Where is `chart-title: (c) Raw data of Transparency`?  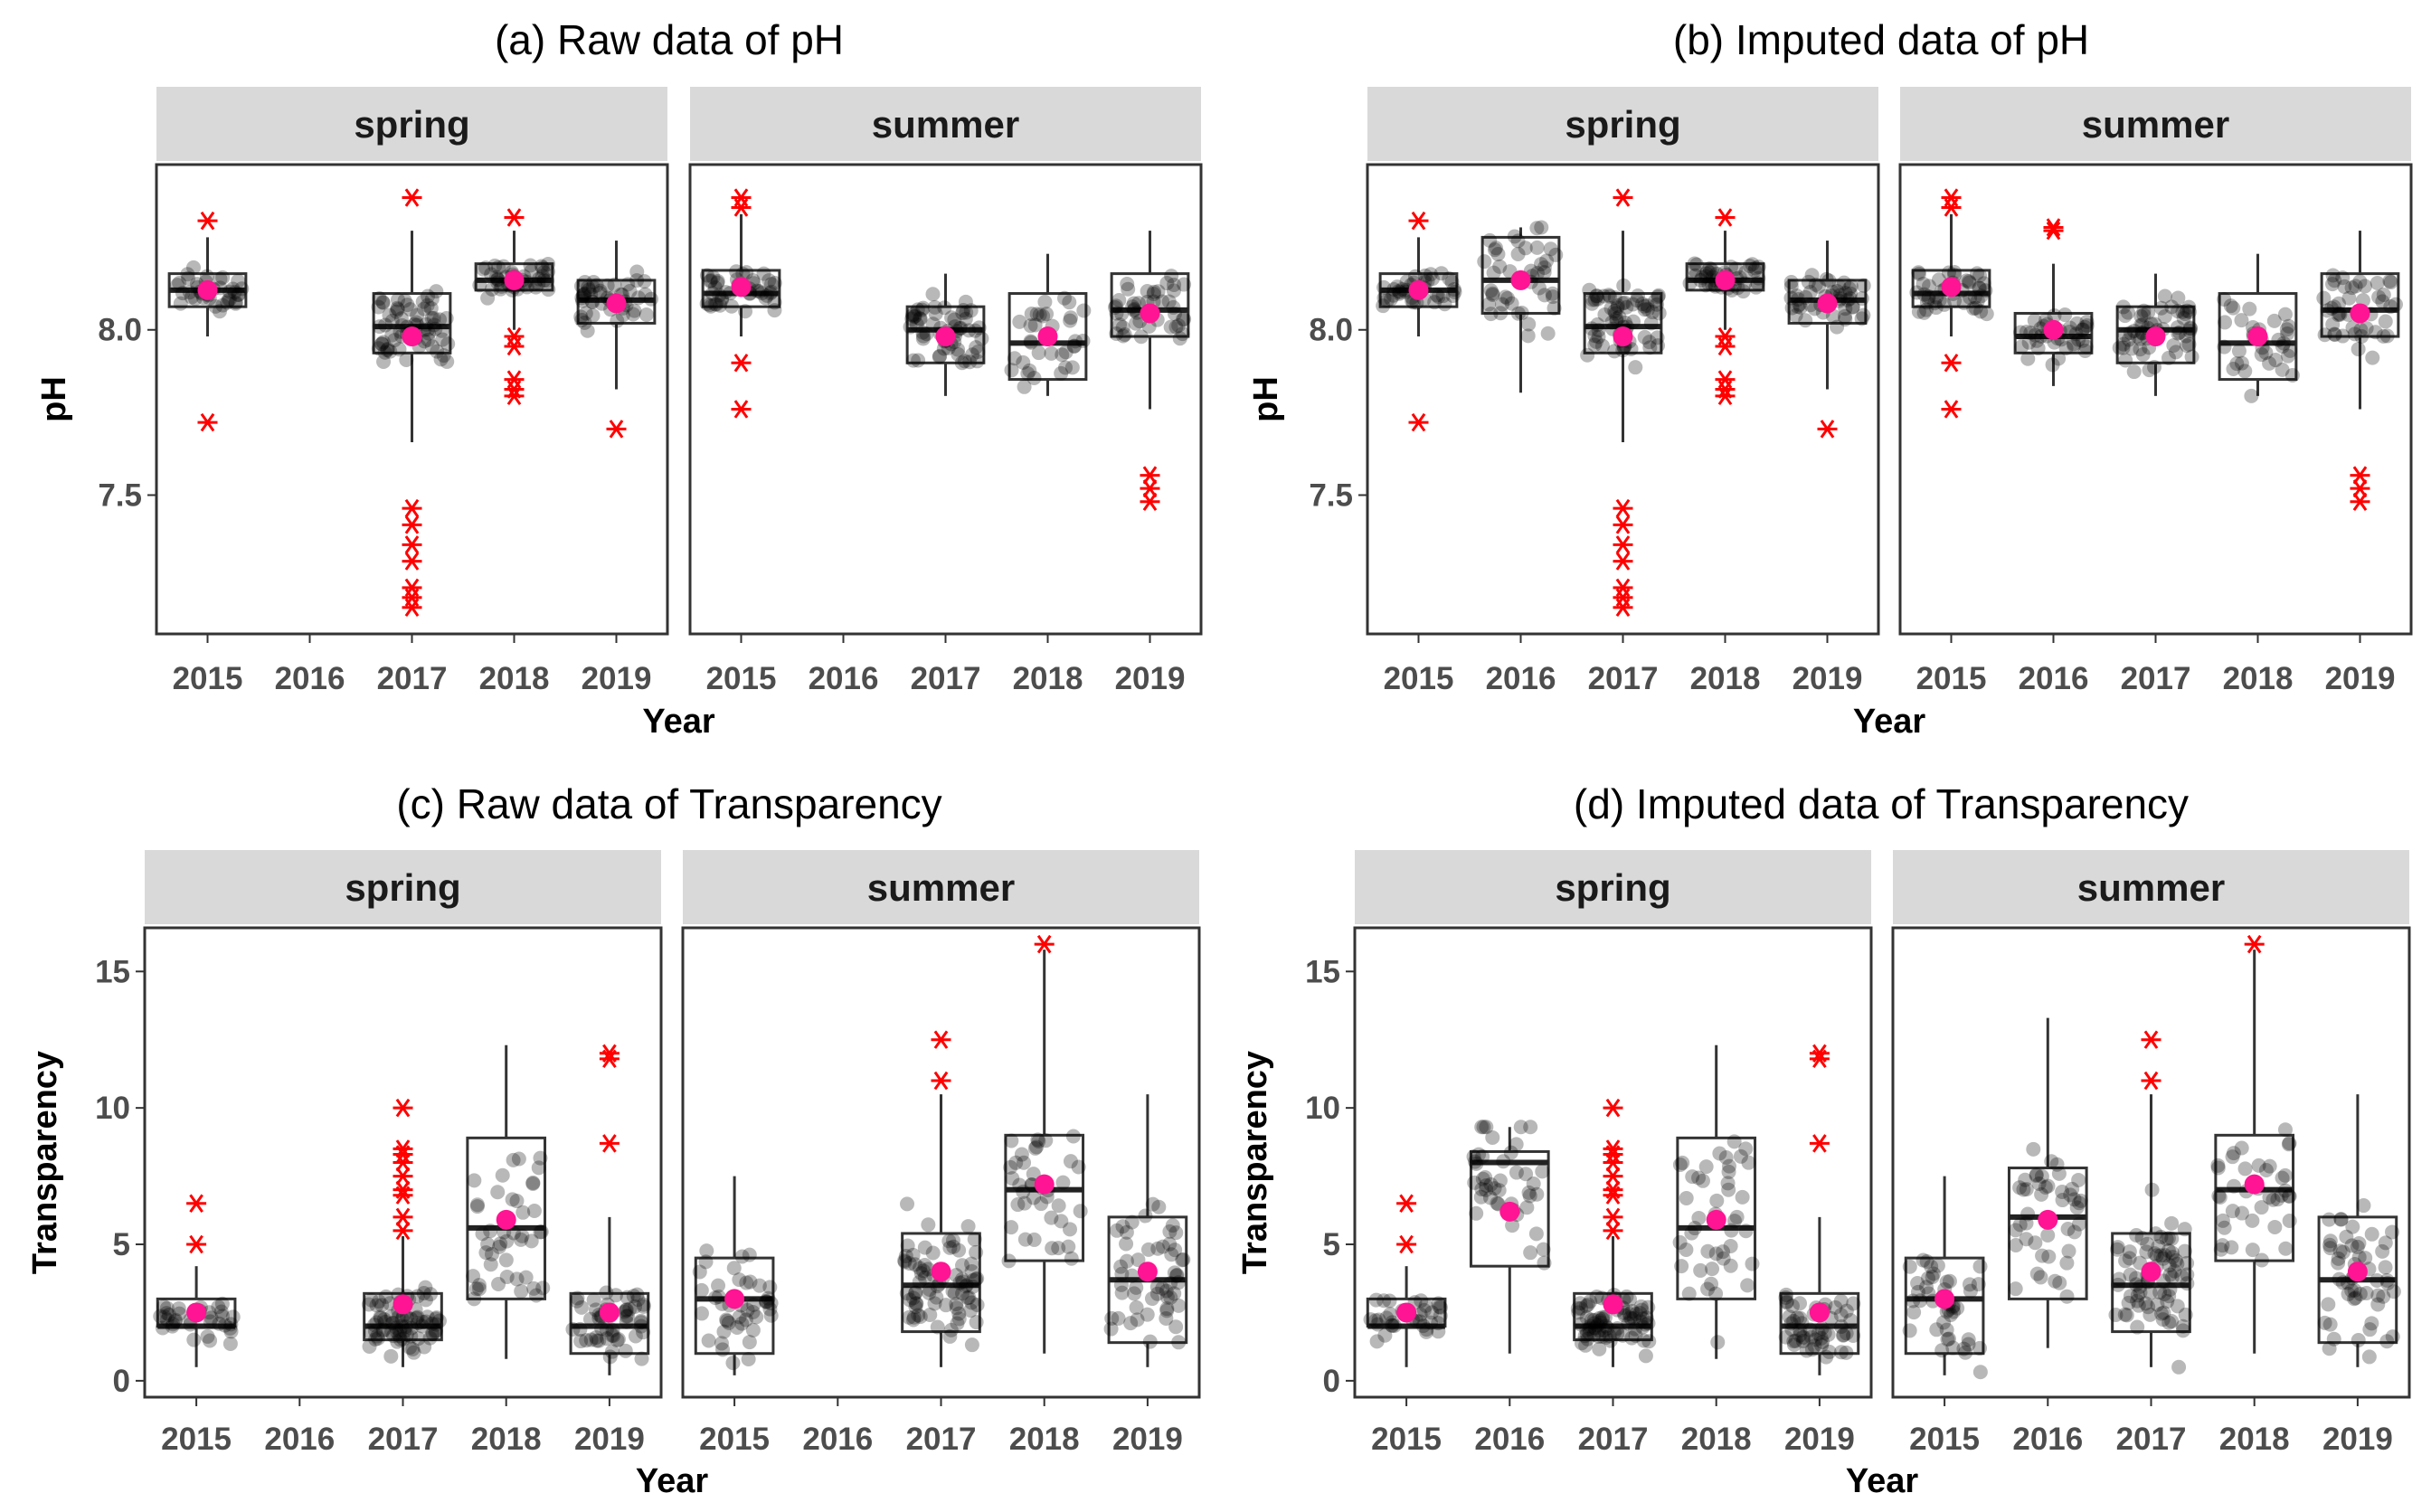 chart-title: (c) Raw data of Transparency is located at coordinates (668, 803).